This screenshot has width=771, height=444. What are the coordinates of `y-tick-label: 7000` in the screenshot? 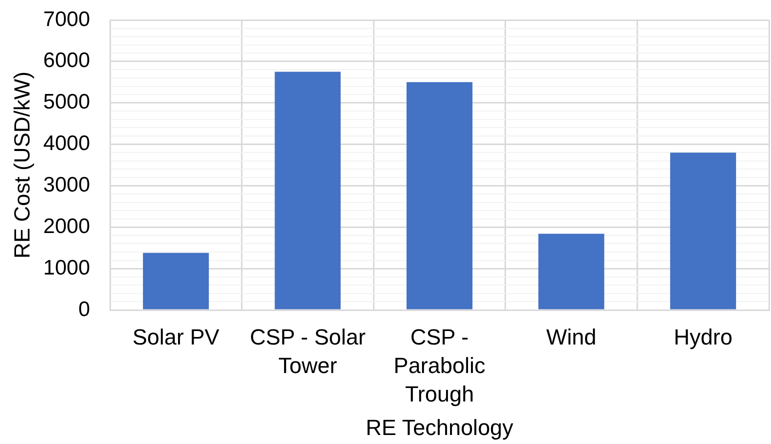 It's located at (66, 19).